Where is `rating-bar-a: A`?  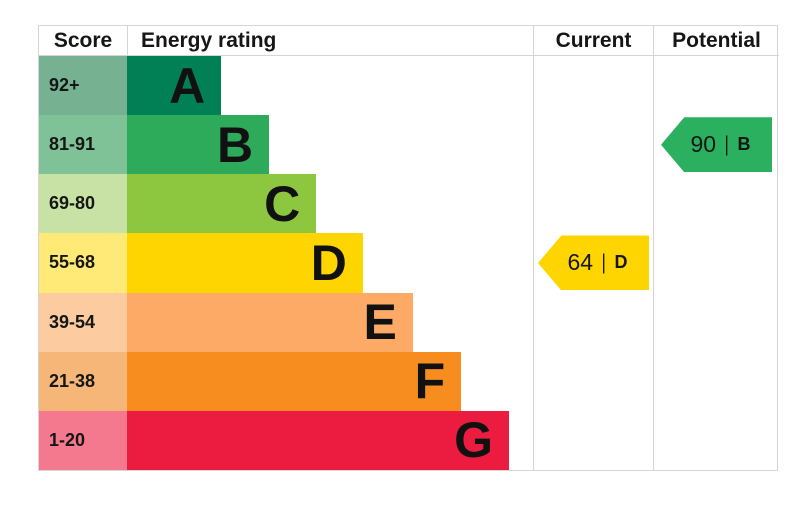
rating-bar-a: A is located at coordinates (174, 86).